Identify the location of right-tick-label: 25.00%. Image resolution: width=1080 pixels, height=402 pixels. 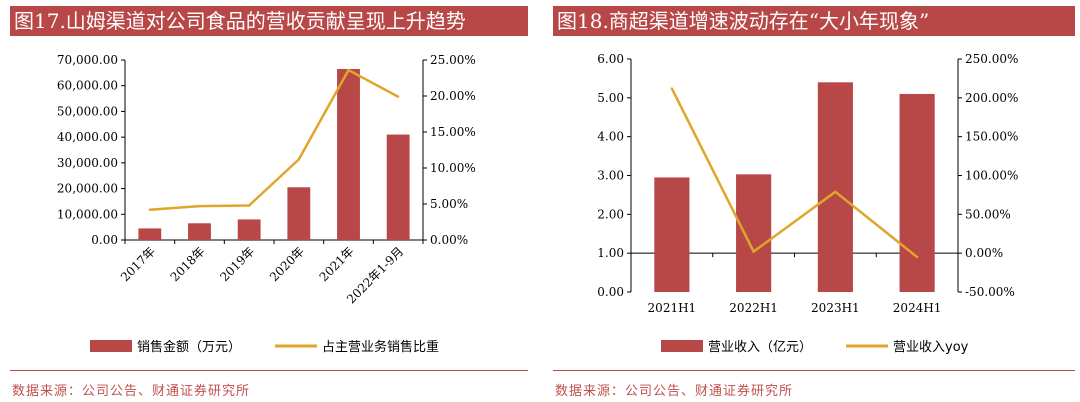
(453, 60).